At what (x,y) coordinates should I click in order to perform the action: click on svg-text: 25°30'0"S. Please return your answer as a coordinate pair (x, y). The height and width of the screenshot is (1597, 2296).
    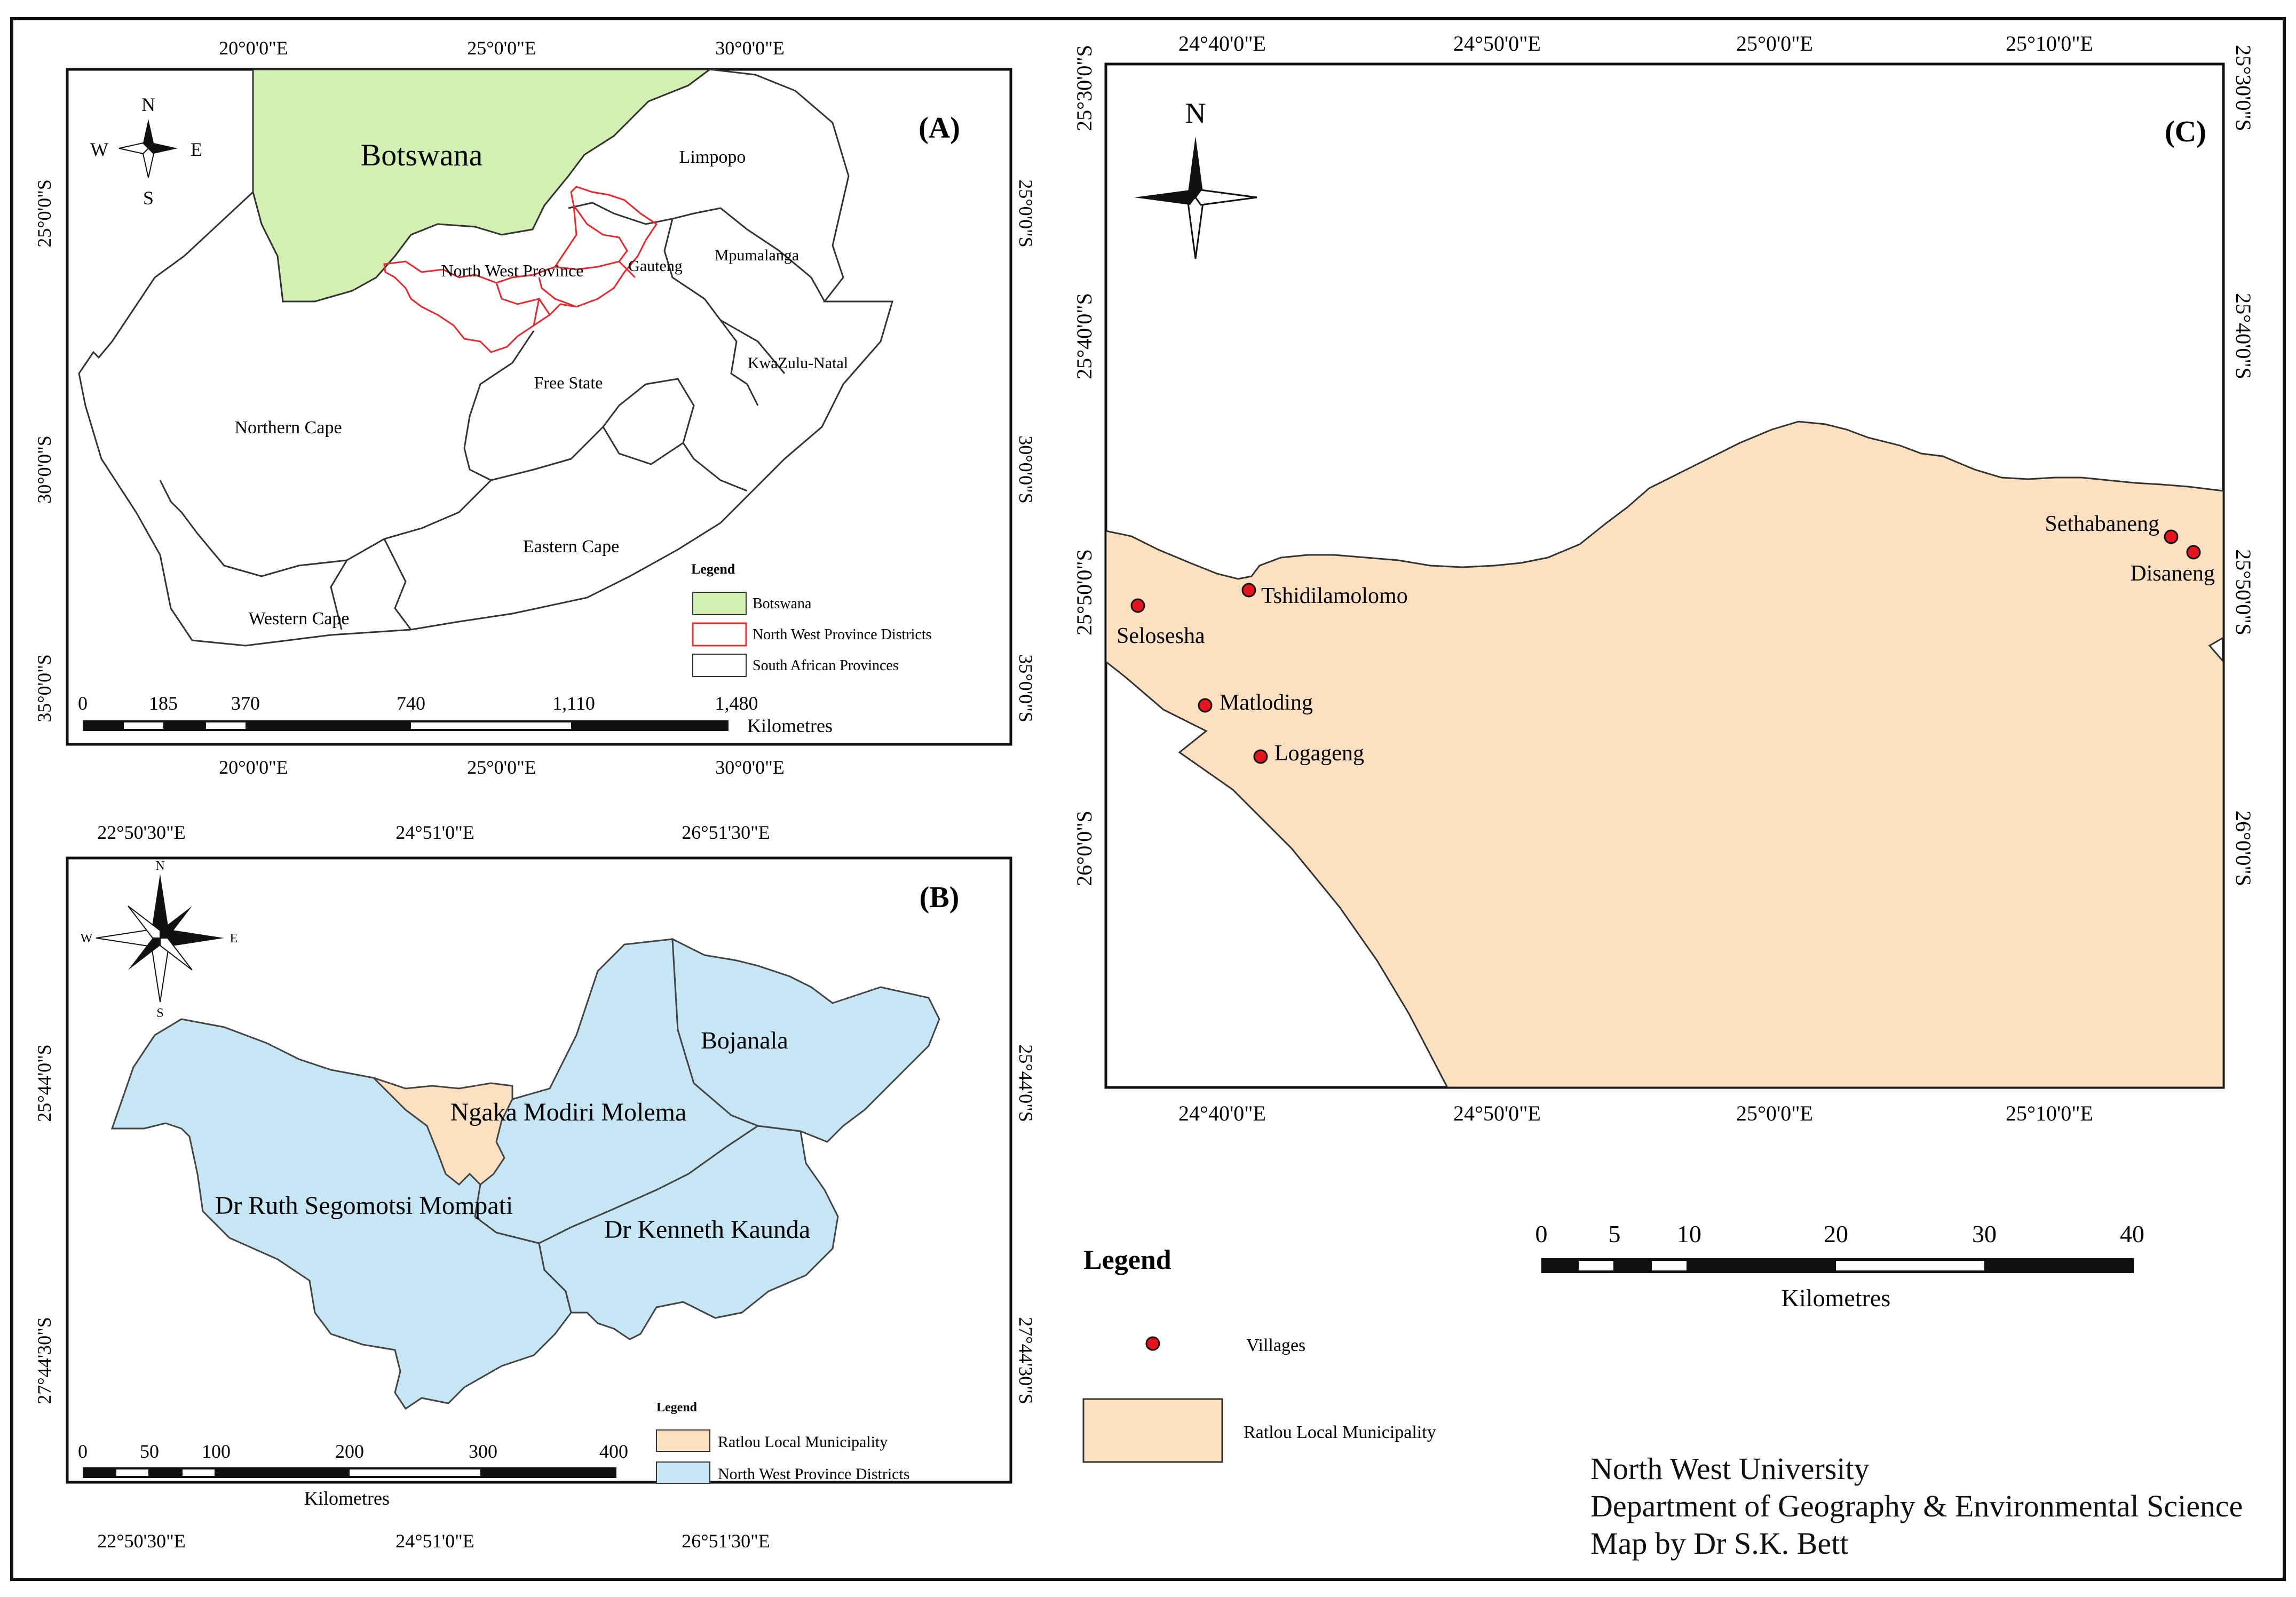
    Looking at the image, I should click on (2243, 88).